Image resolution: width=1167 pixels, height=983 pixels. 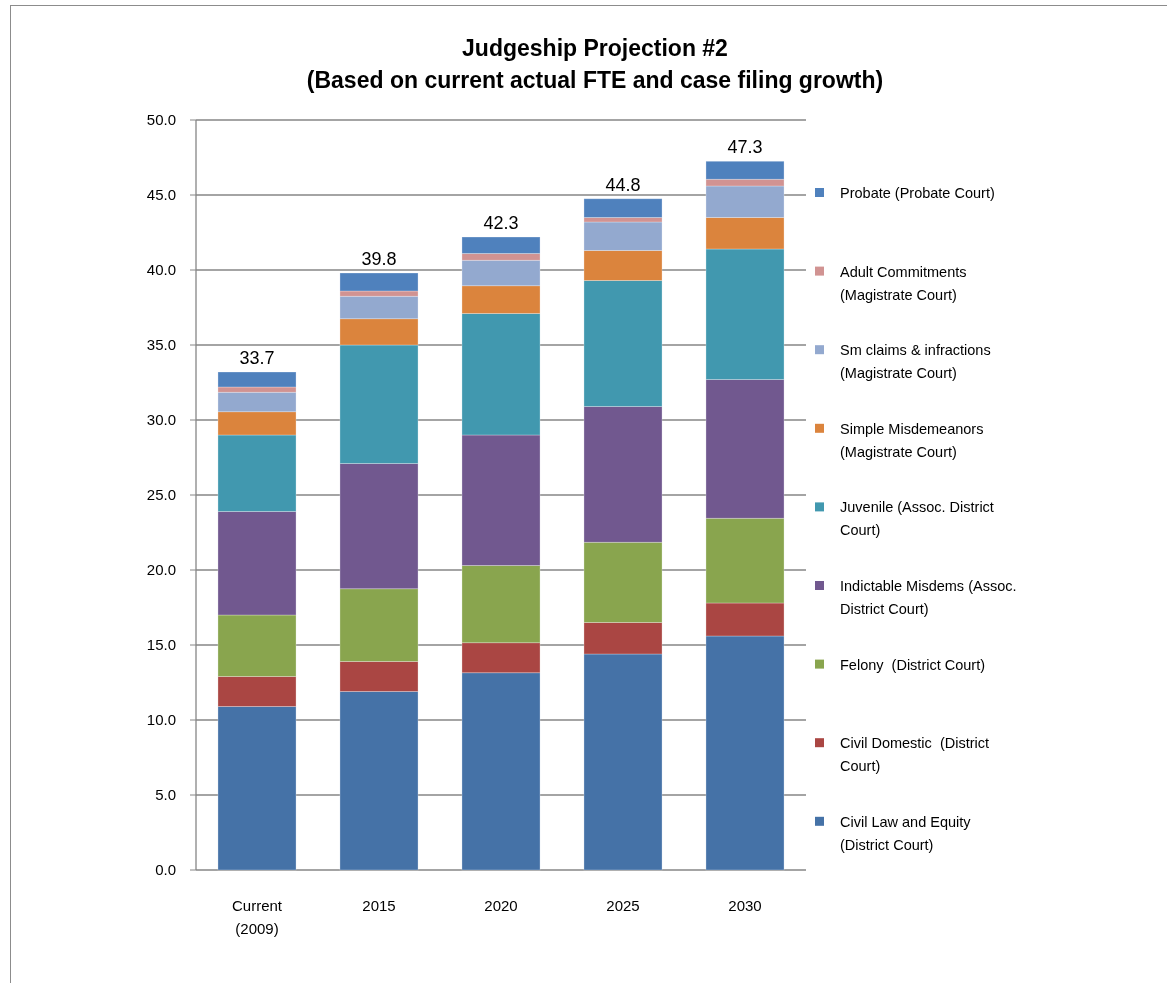 What do you see at coordinates (501, 223) in the screenshot?
I see `total-label: 42.3` at bounding box center [501, 223].